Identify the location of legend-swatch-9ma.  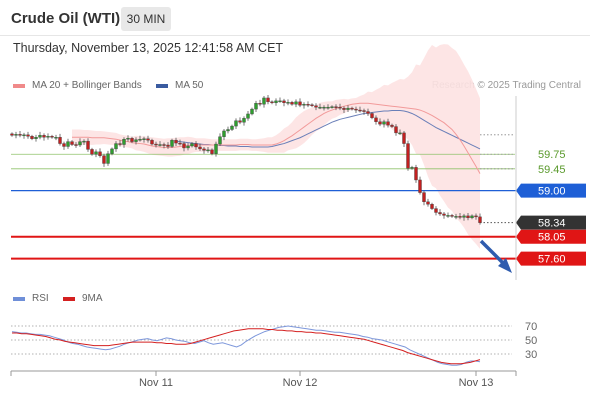
(69, 298).